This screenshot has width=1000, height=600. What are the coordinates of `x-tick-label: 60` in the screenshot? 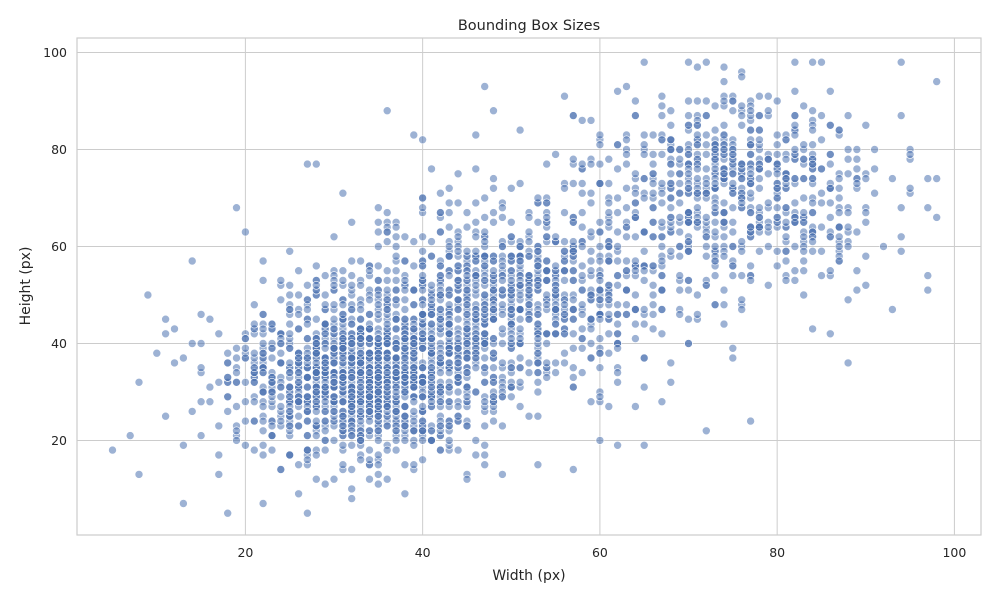 It's located at (600, 552).